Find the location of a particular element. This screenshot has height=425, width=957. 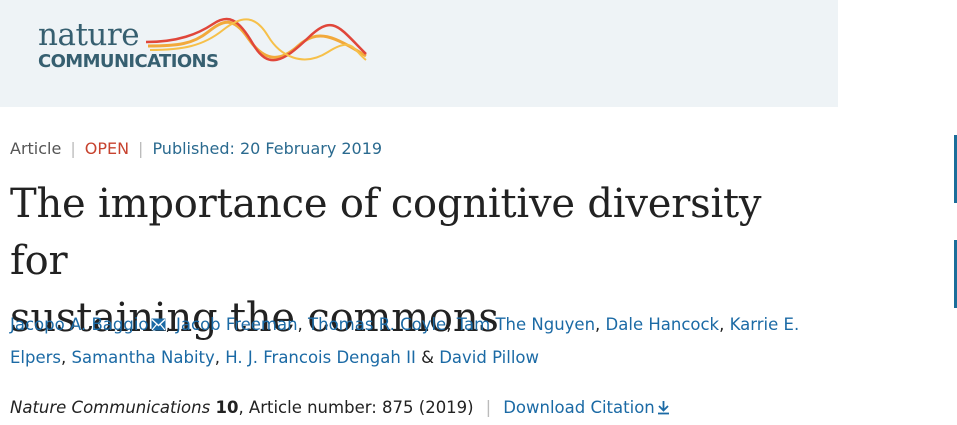

open-access-badge: OPEN is located at coordinates (107, 148).